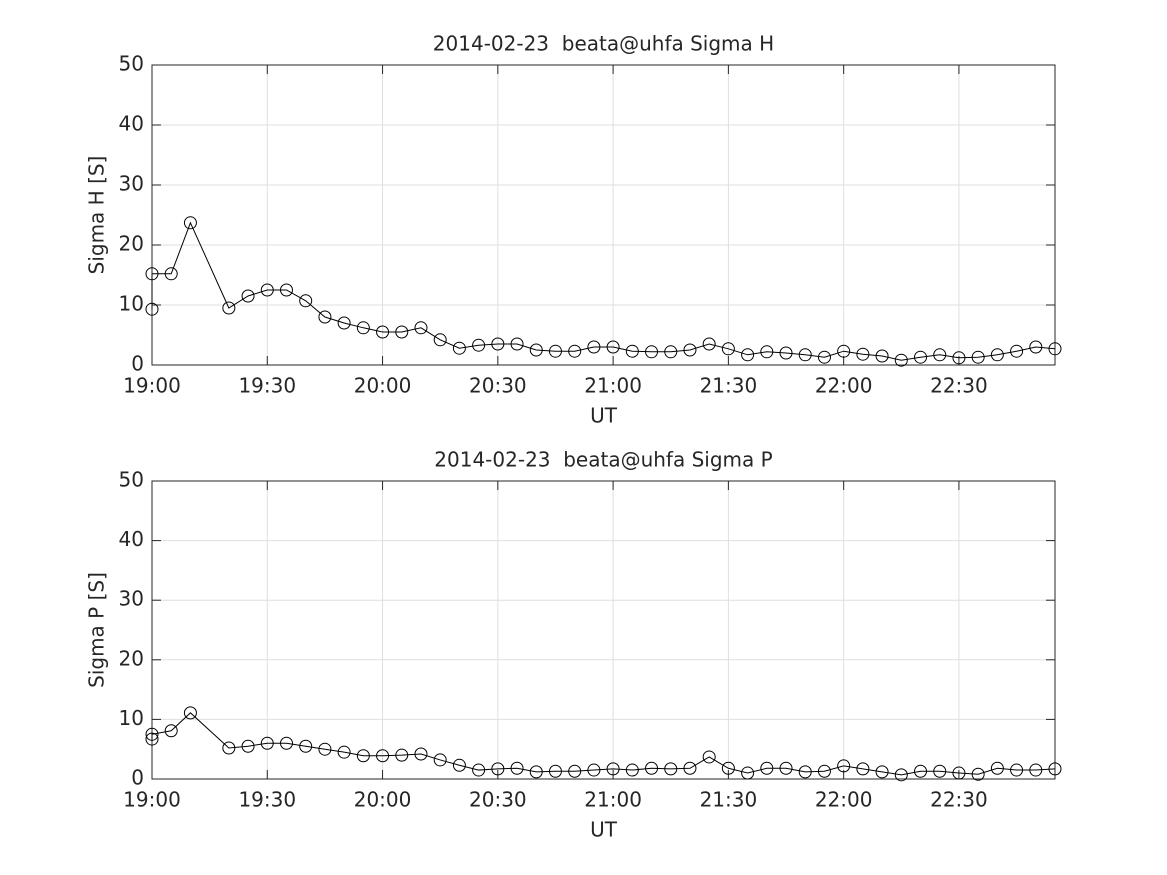  I want to click on data-line, so click(603, 291).